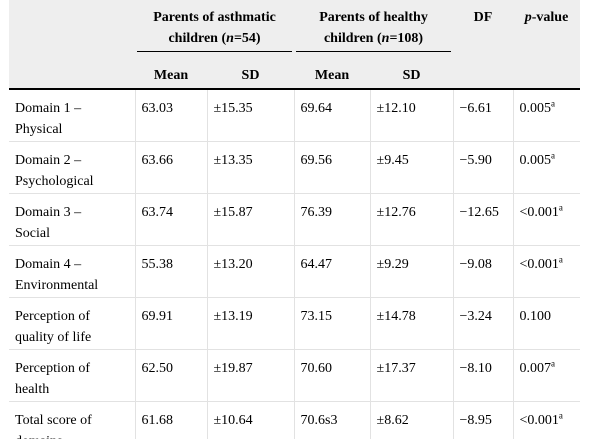 The height and width of the screenshot is (439, 590). I want to click on row-label: Perception of health, so click(72, 375).